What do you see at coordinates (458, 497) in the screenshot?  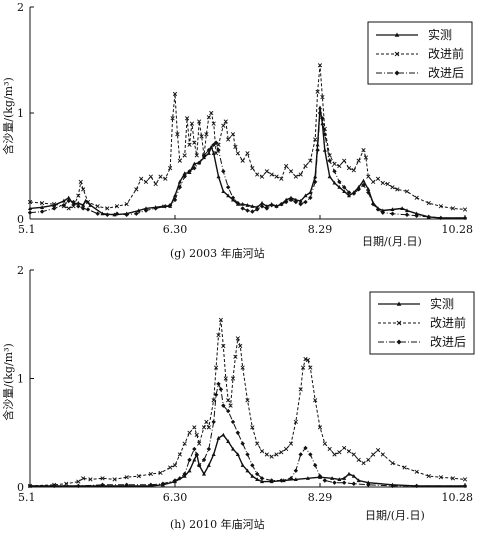 I see `x-tick-label-h-3: 10.28` at bounding box center [458, 497].